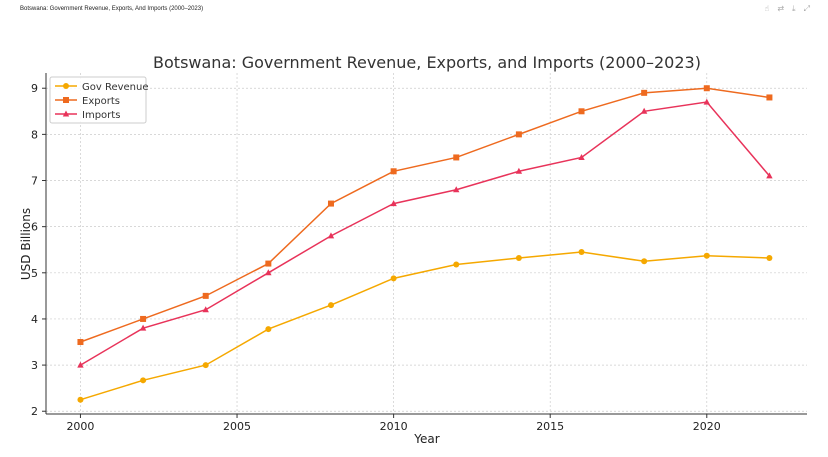 The height and width of the screenshot is (457, 828). I want to click on y-tick-label: 4, so click(34, 319).